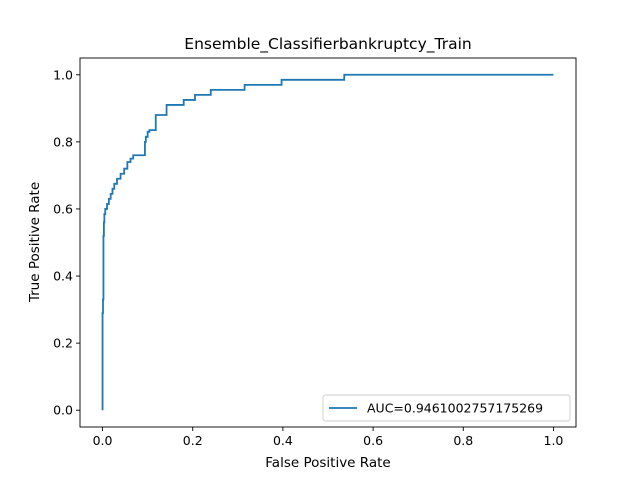 This screenshot has width=640, height=480. I want to click on legend-box, so click(446, 408).